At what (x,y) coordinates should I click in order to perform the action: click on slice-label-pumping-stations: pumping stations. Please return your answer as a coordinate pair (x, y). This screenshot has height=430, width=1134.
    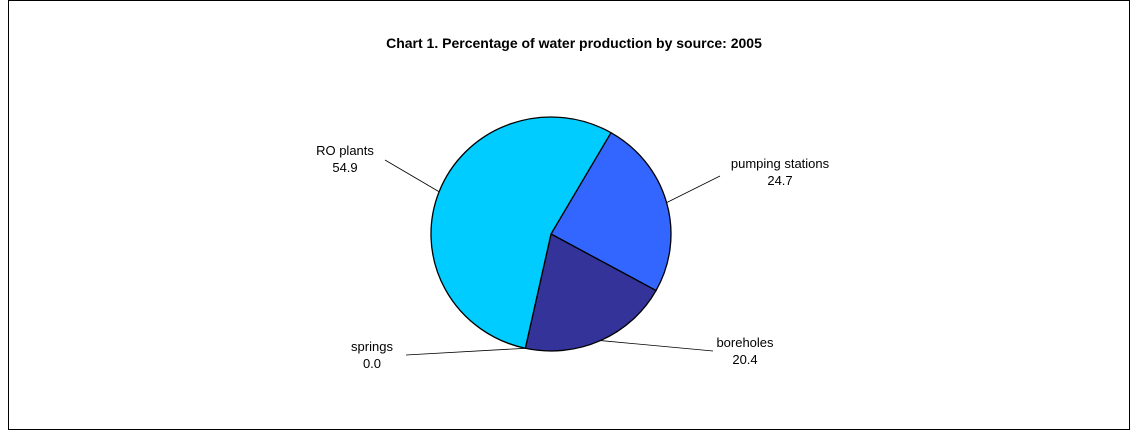
    Looking at the image, I should click on (780, 163).